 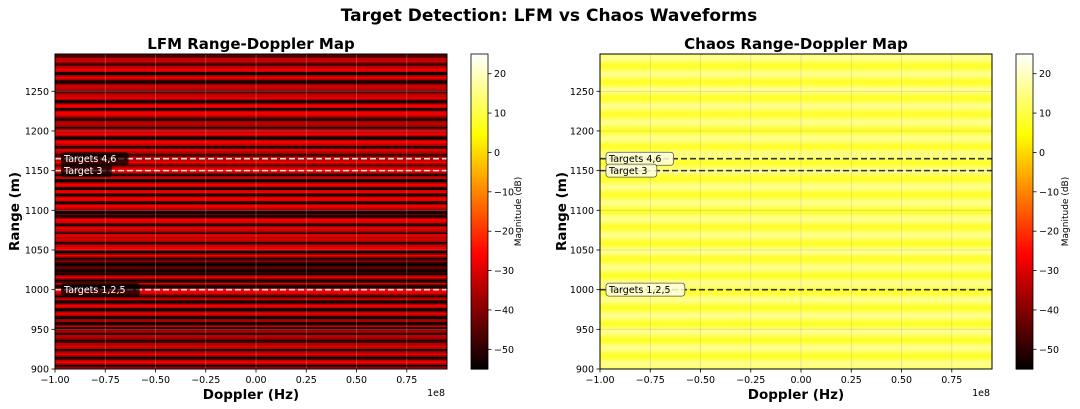 I want to click on chaos-ytick-label: 1000, so click(x=582, y=290).